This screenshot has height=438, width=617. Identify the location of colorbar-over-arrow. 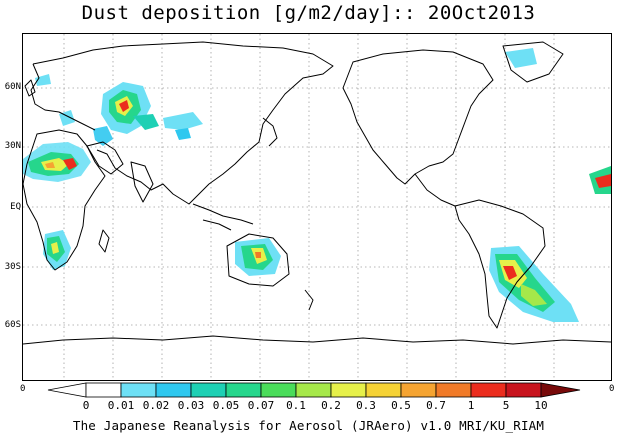
(560, 390).